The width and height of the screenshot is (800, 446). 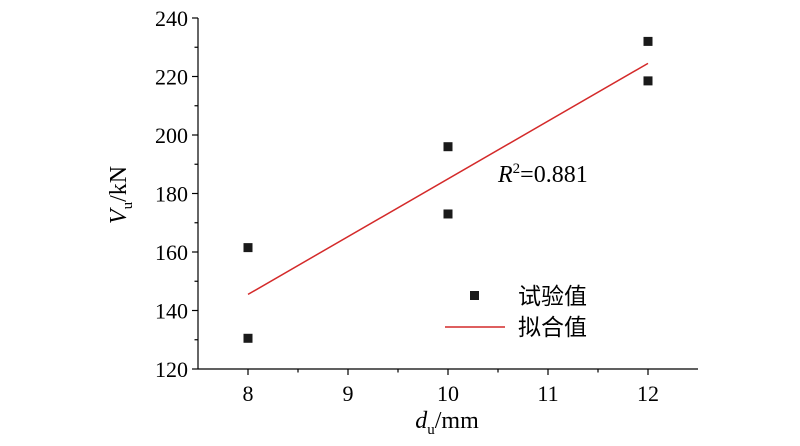 I want to click on y-tick-label: 220, so click(x=171, y=77).